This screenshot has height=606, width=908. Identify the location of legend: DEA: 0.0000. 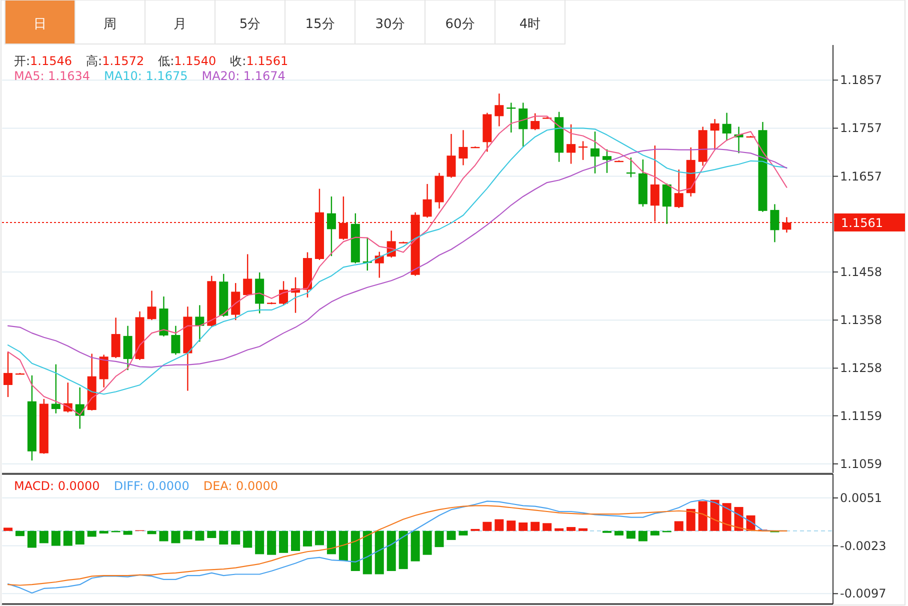
(240, 486).